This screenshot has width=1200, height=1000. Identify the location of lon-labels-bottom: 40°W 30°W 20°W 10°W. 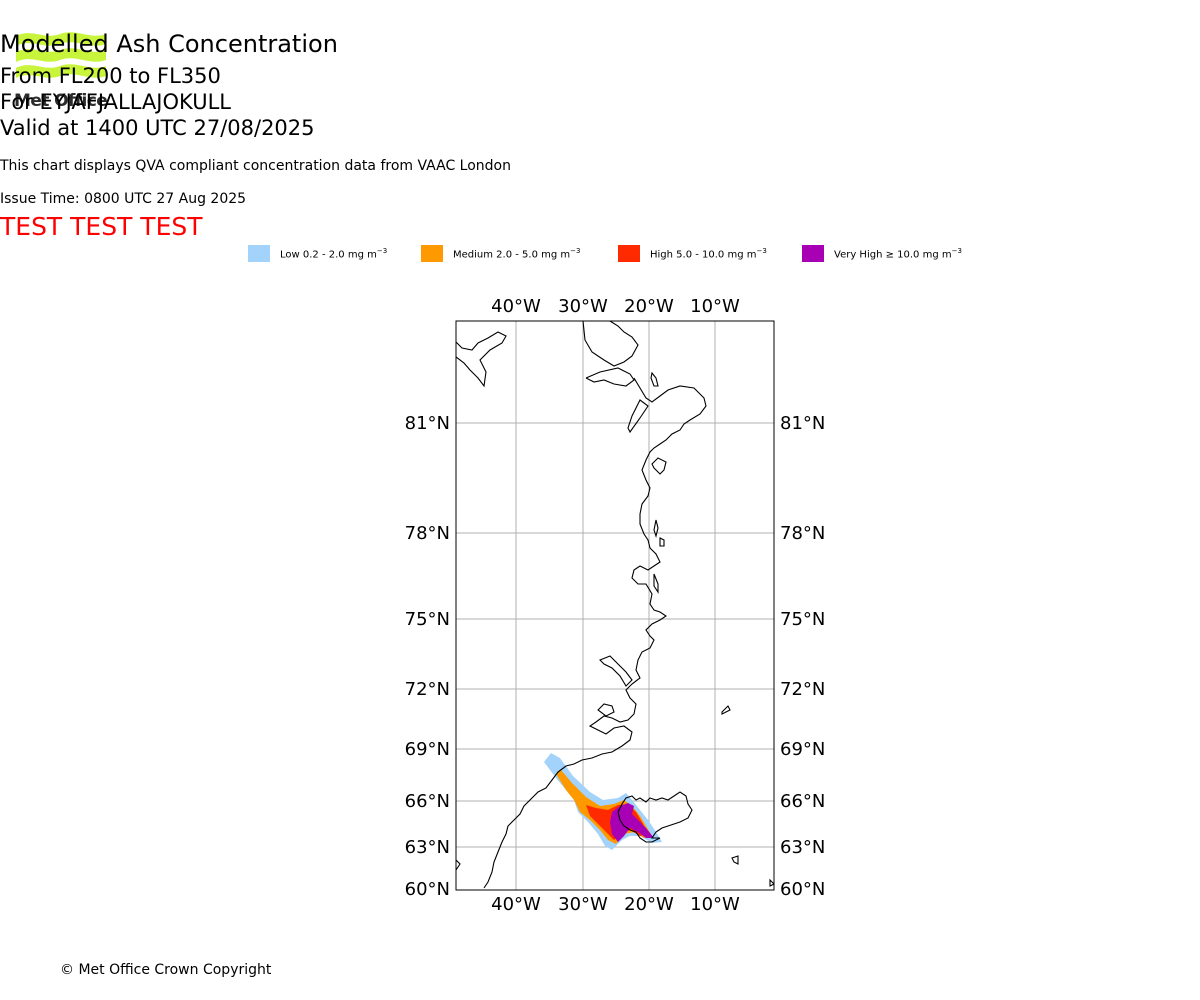
(615, 904).